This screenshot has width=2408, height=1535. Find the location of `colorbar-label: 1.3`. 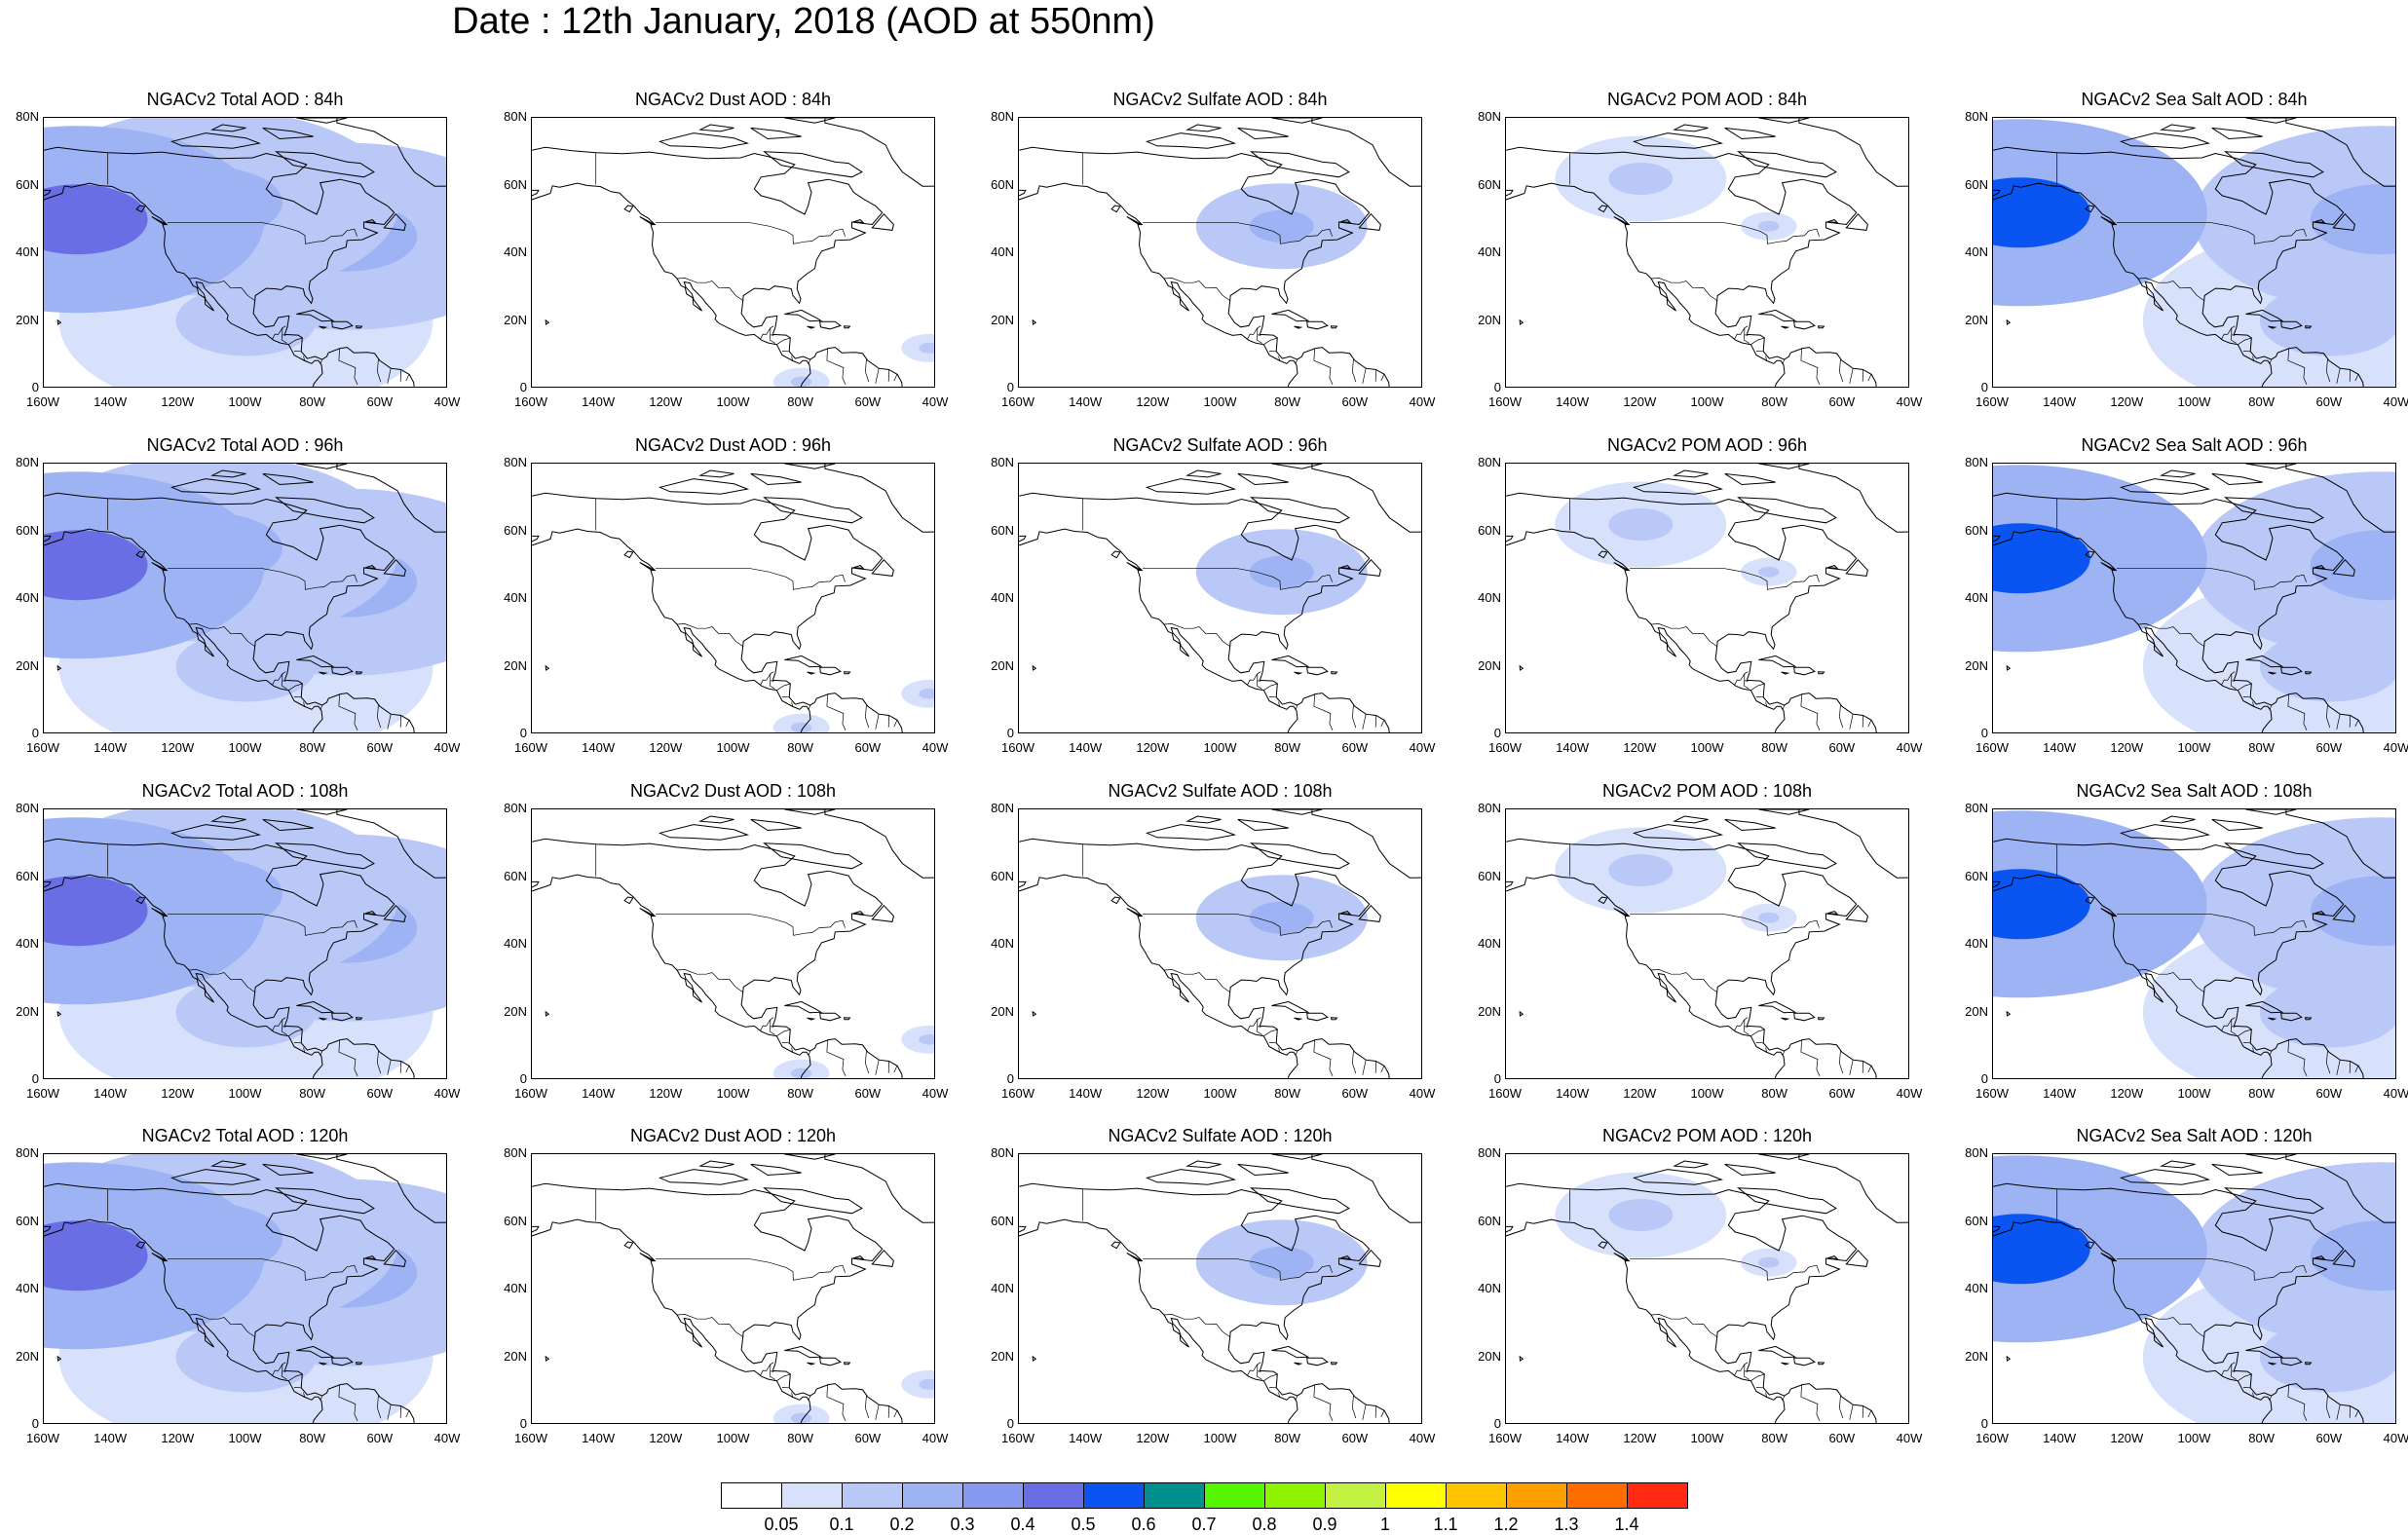

colorbar-label: 1.3 is located at coordinates (1566, 1525).